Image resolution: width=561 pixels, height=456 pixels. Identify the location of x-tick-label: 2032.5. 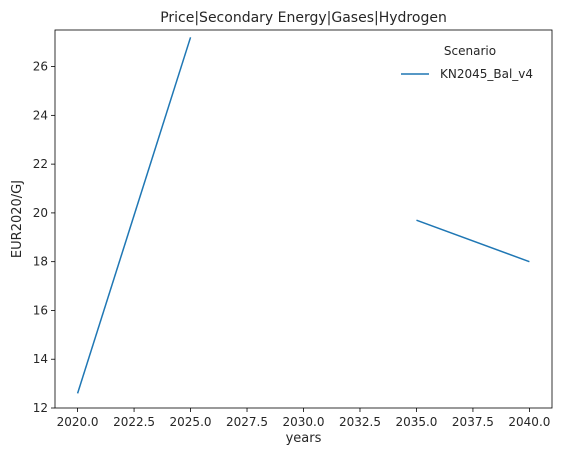
(360, 422).